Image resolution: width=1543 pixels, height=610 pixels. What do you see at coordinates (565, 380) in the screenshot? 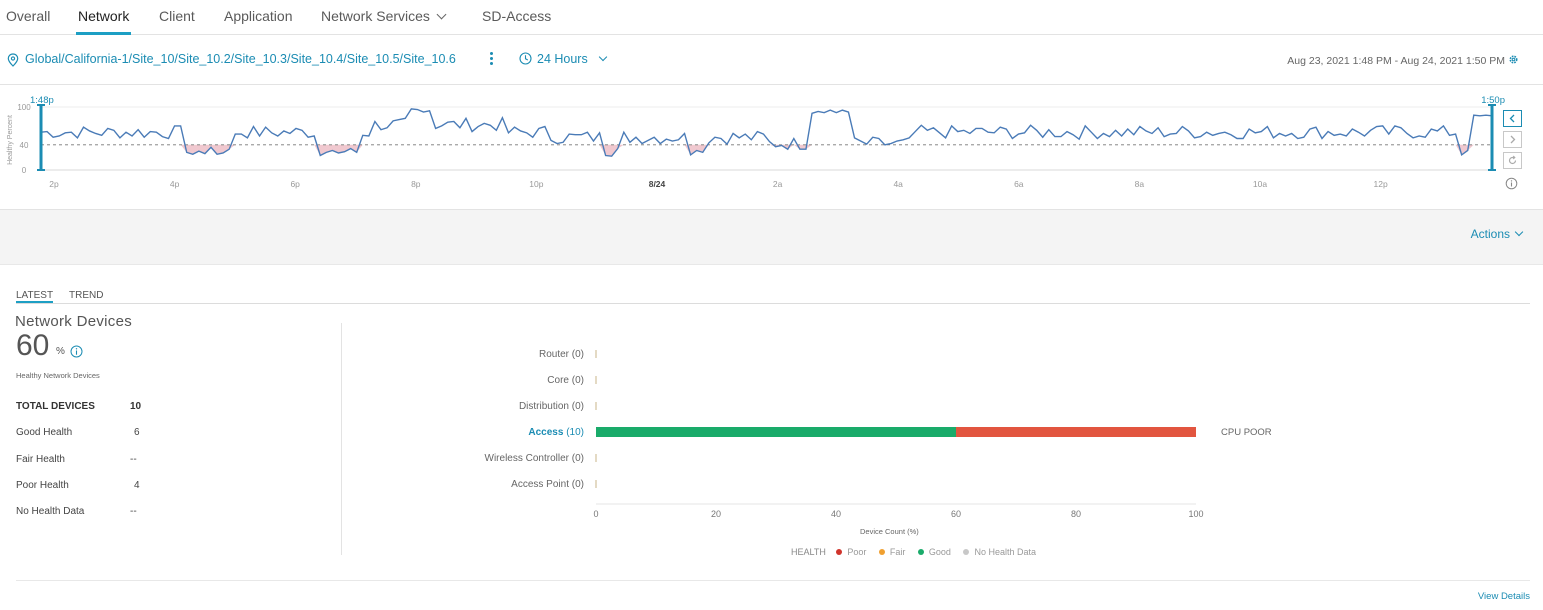
I see `category-label-core: Core (0)` at bounding box center [565, 380].